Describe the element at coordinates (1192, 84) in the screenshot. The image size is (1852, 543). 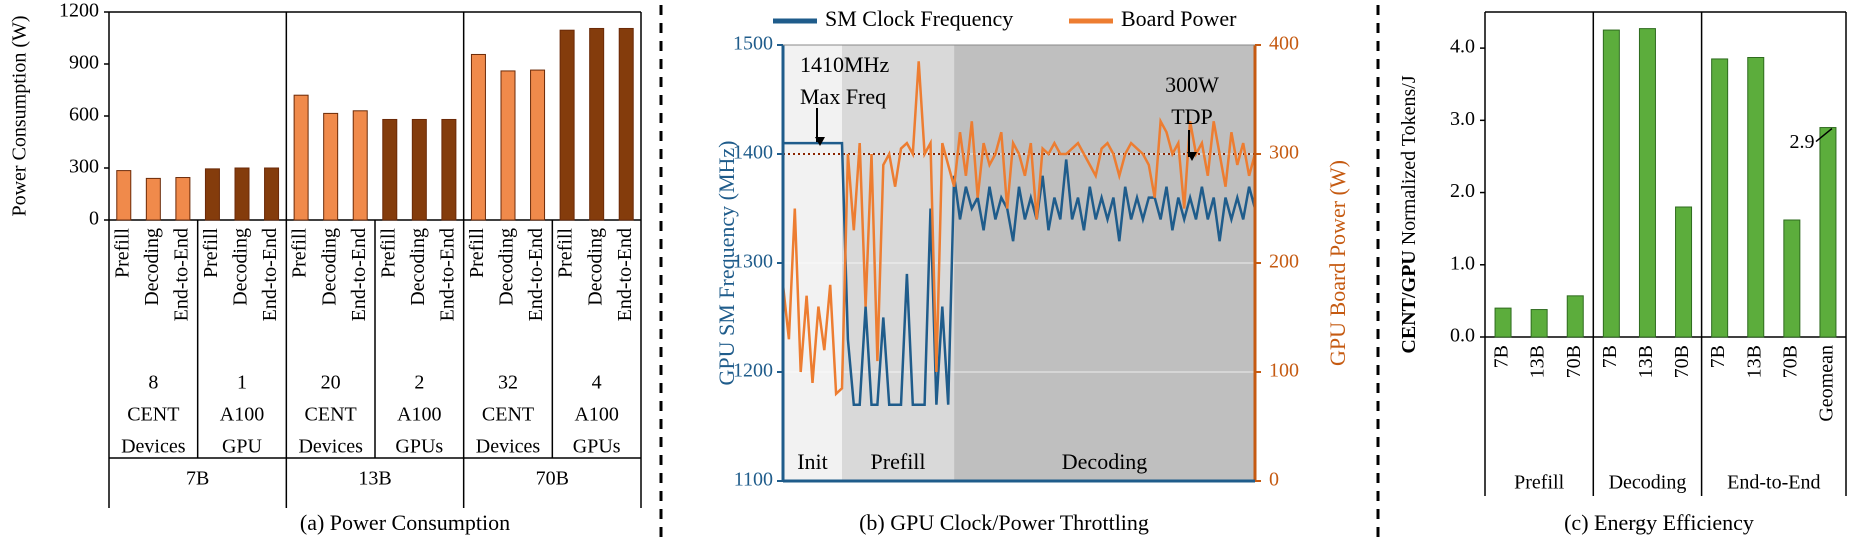
I see `annotation: 300W` at that location.